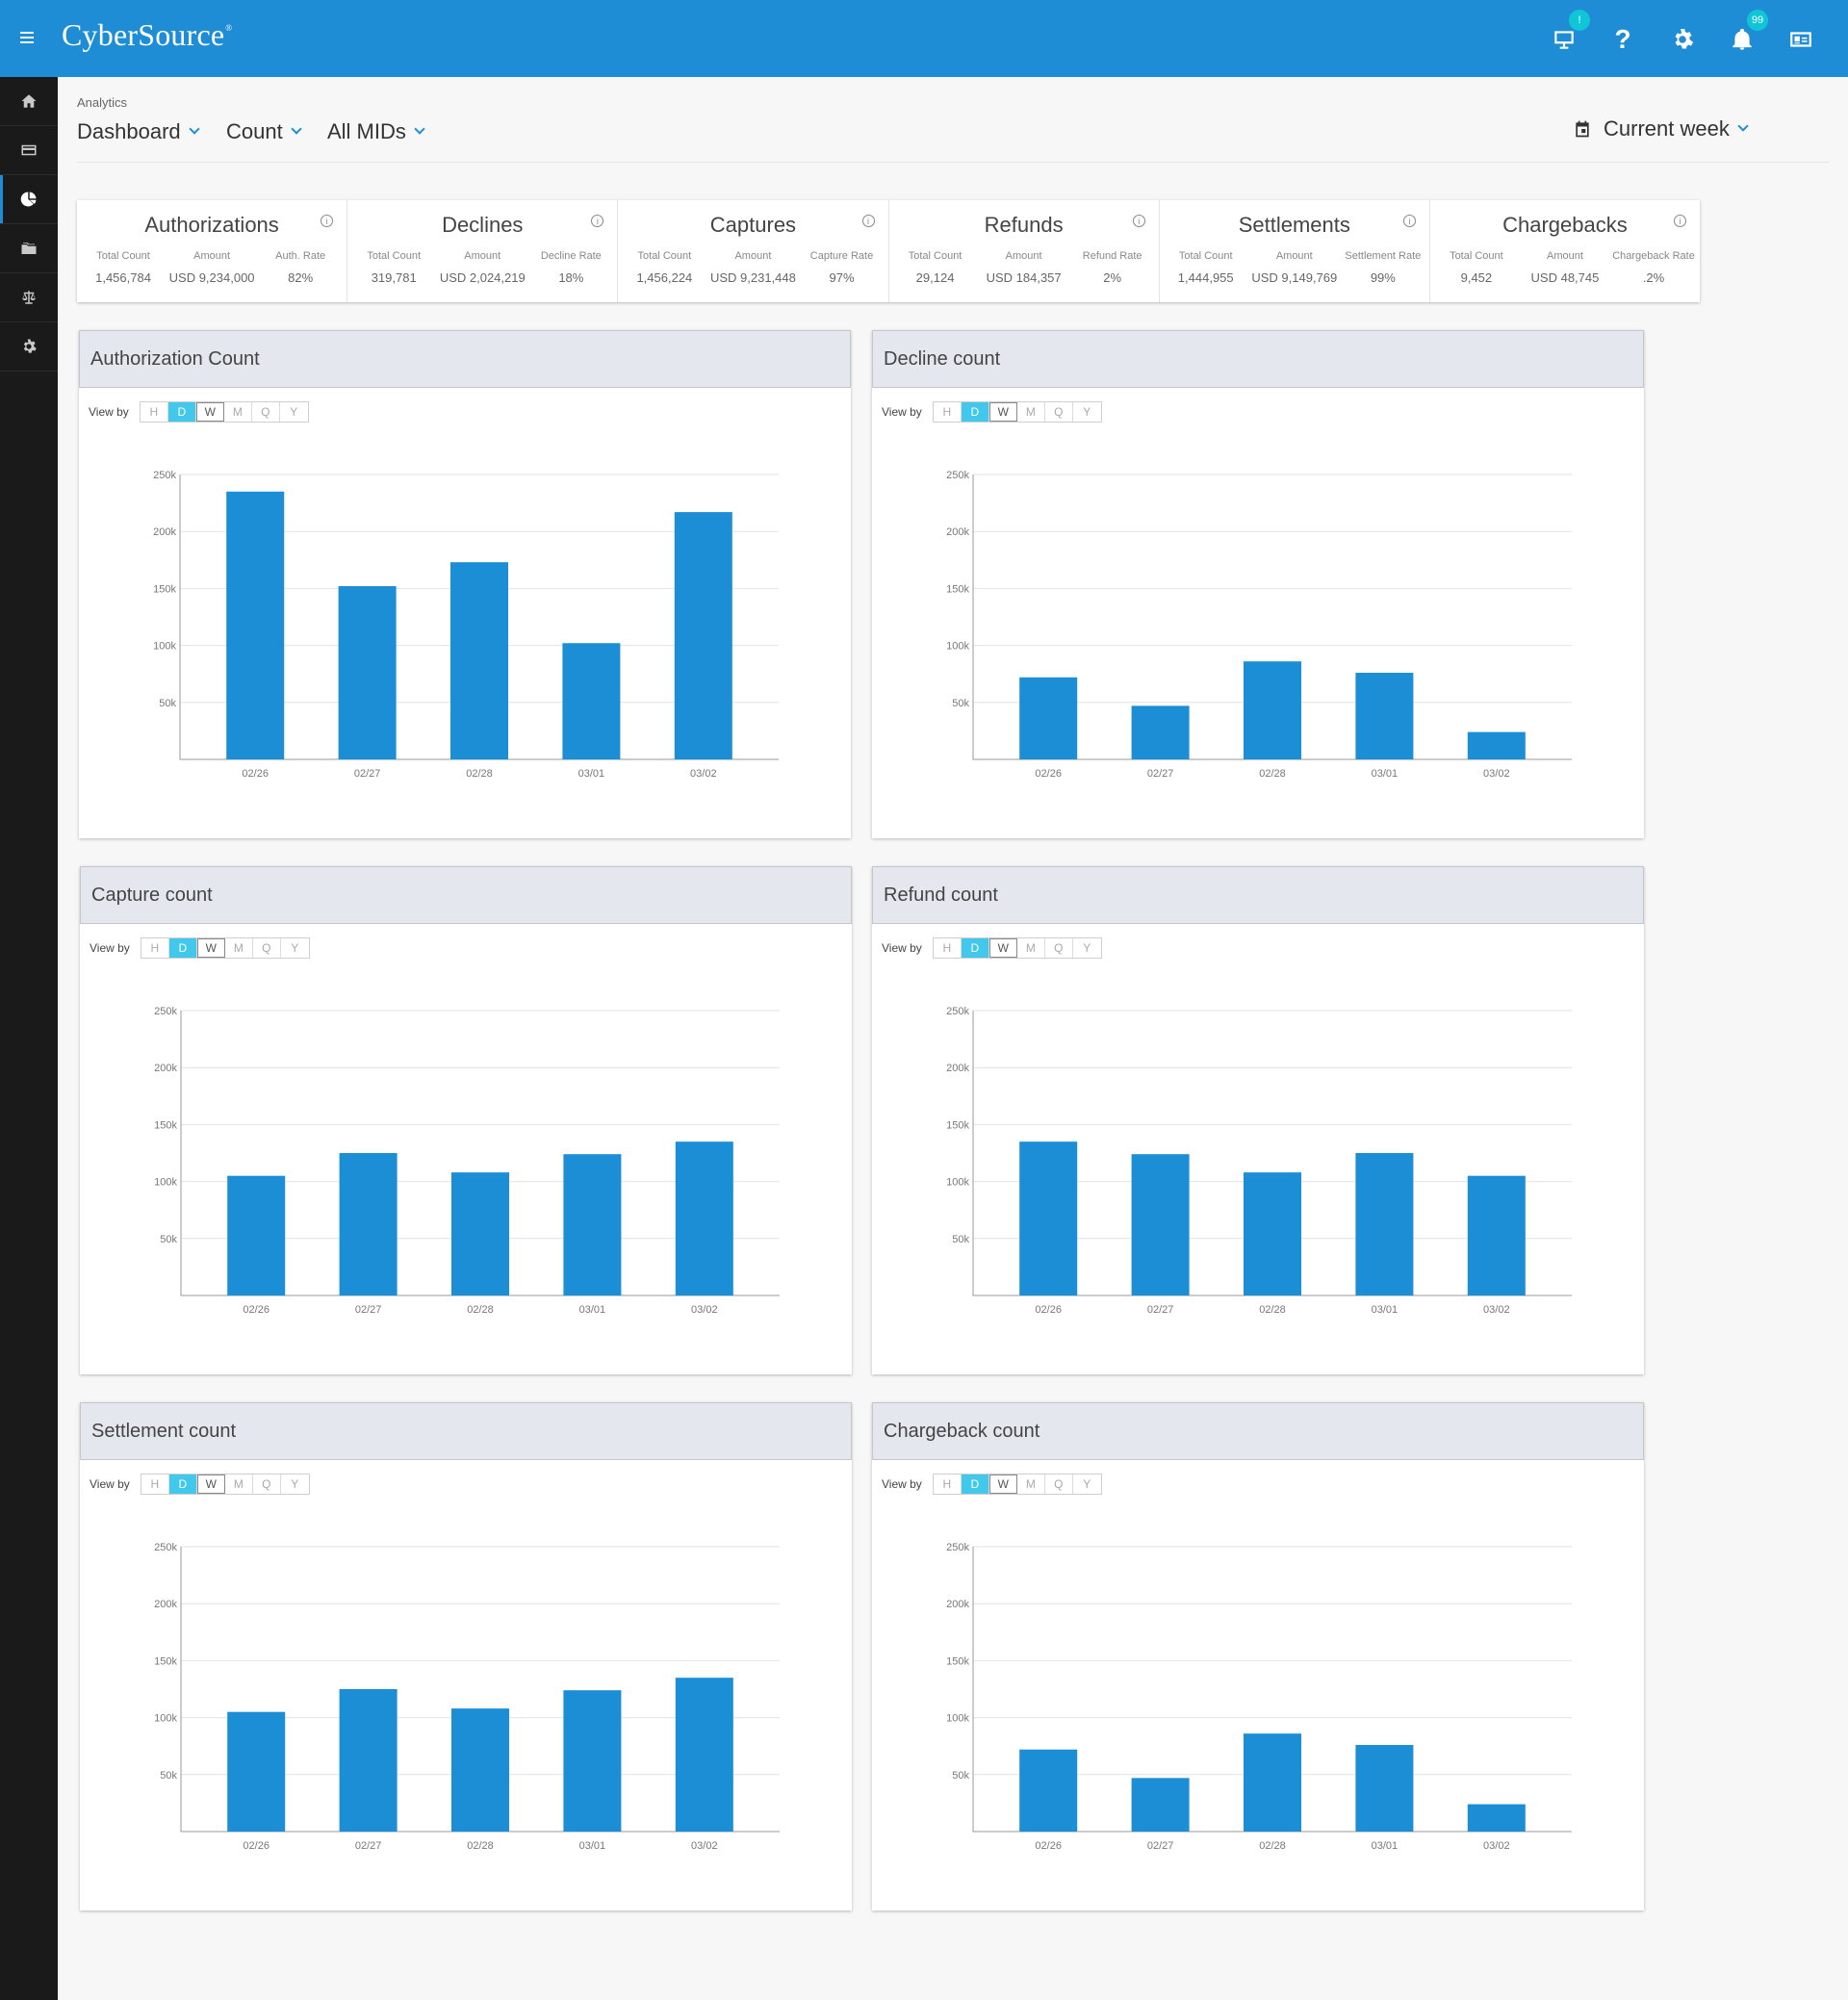  I want to click on sidebar-item-reports, so click(29, 248).